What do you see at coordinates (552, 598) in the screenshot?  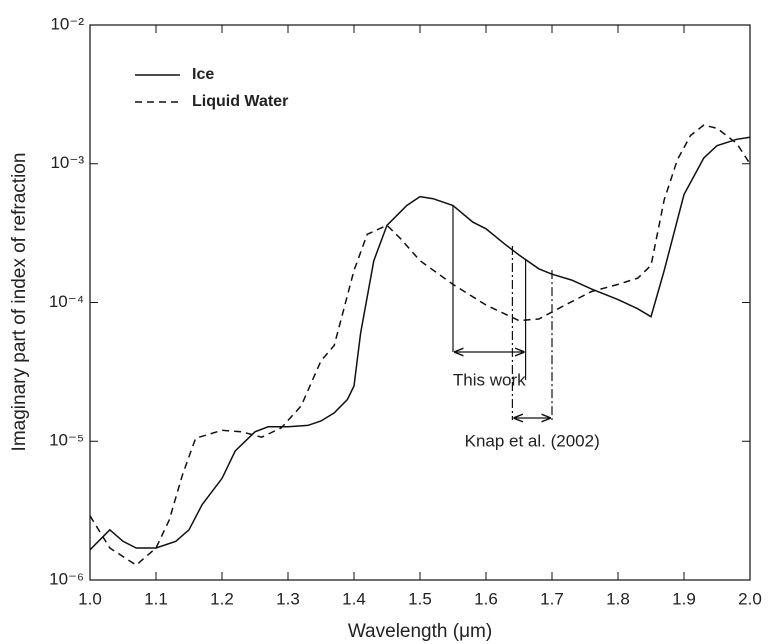 I see `x-tick-label: 1.7` at bounding box center [552, 598].